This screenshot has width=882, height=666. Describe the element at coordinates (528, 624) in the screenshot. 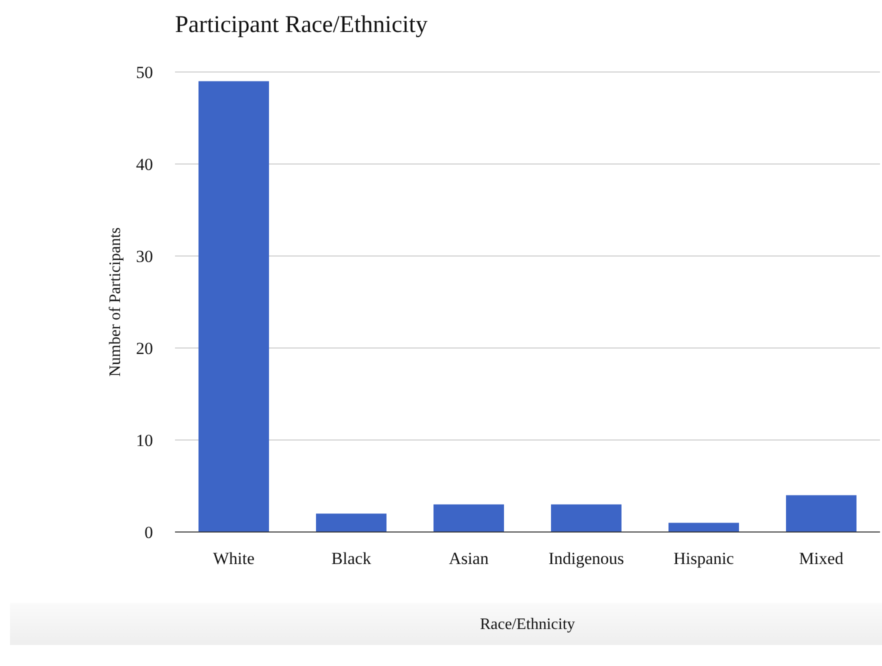

I see `x-axis-title: Race/Ethnicity` at that location.